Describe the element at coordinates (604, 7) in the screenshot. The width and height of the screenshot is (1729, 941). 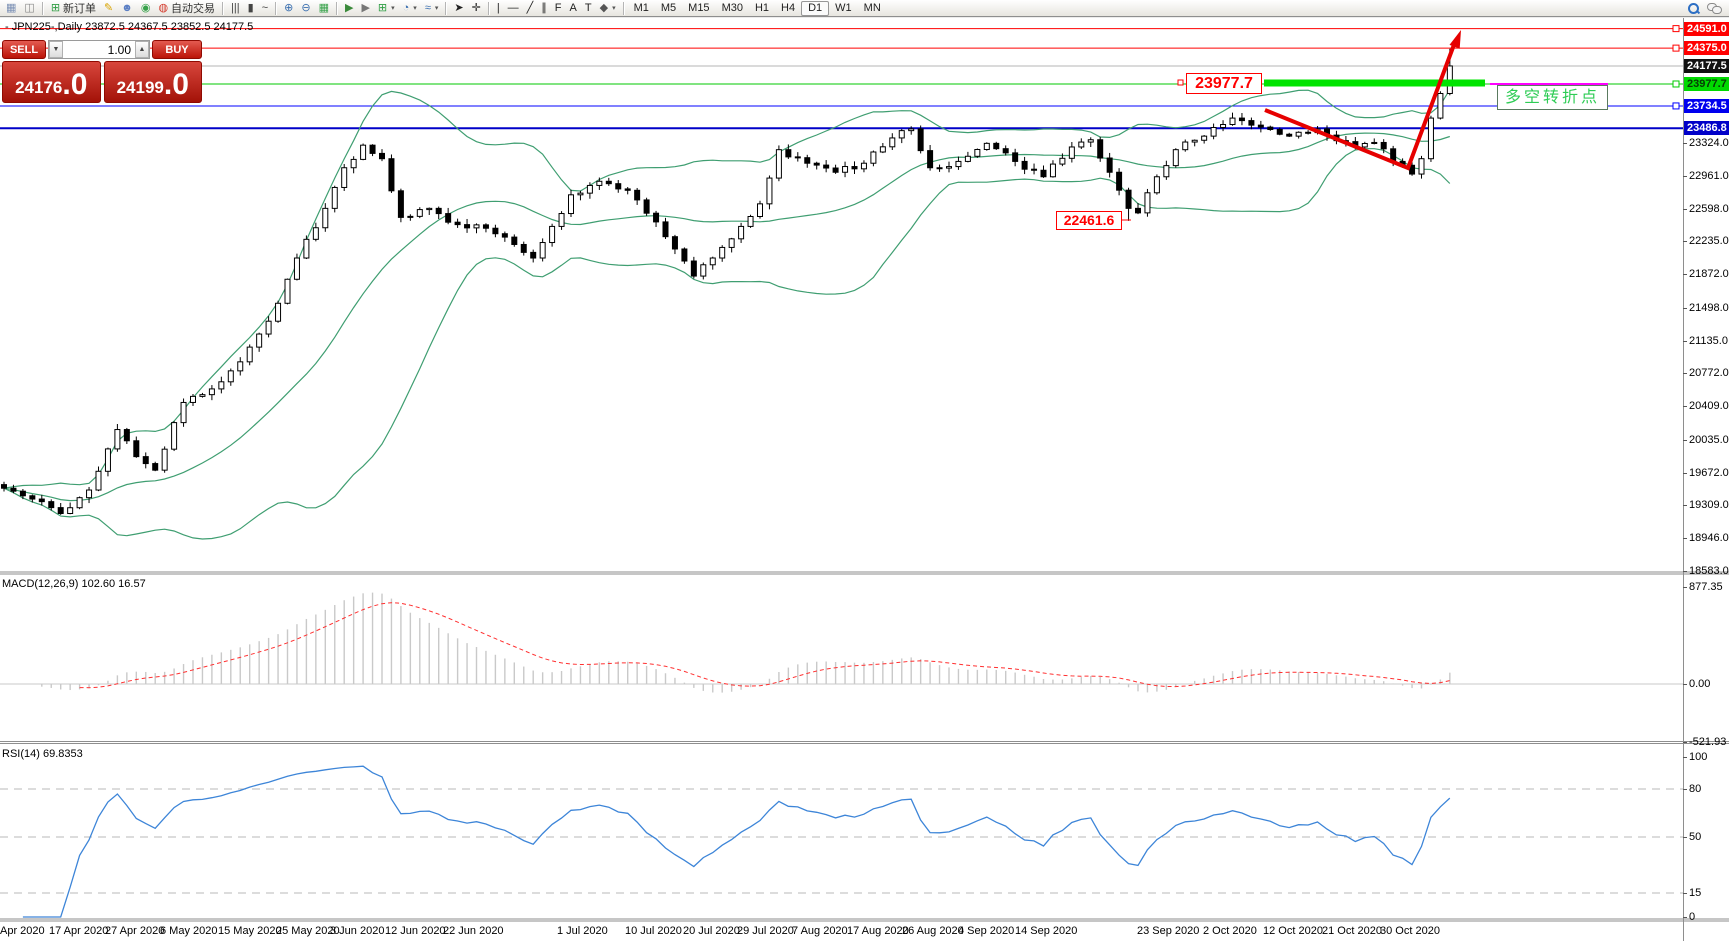
I see `shapes-glyph: ◆` at that location.